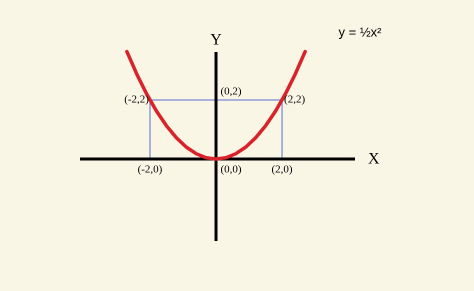 Image resolution: width=474 pixels, height=291 pixels. I want to click on point-label: (-2,2), so click(136, 100).